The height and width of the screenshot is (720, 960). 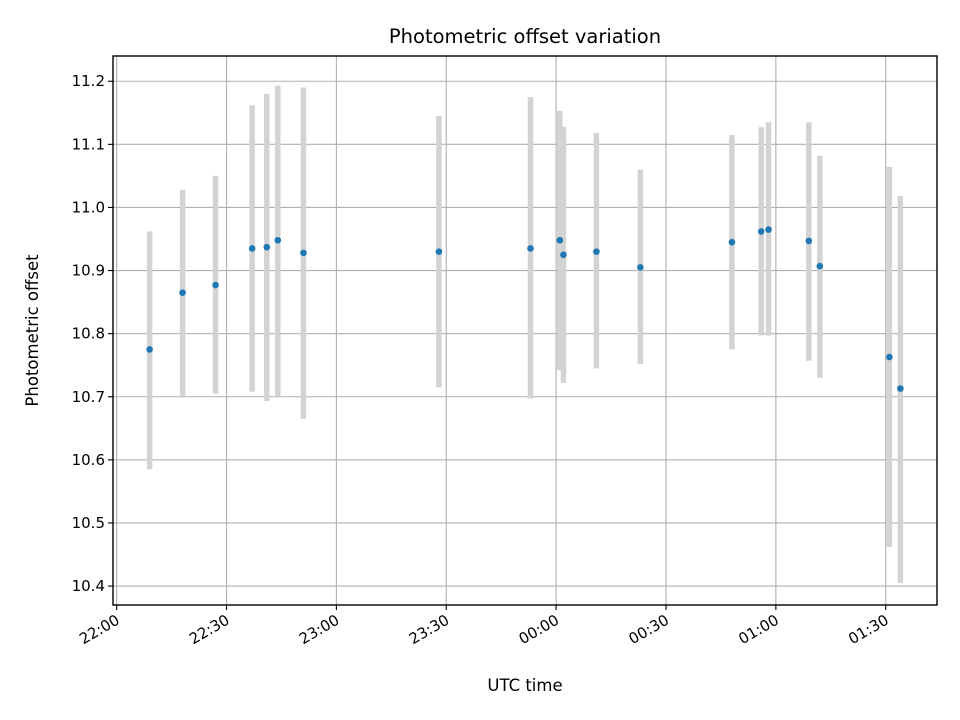 What do you see at coordinates (88, 271) in the screenshot?
I see `y-tick-label: 10.9` at bounding box center [88, 271].